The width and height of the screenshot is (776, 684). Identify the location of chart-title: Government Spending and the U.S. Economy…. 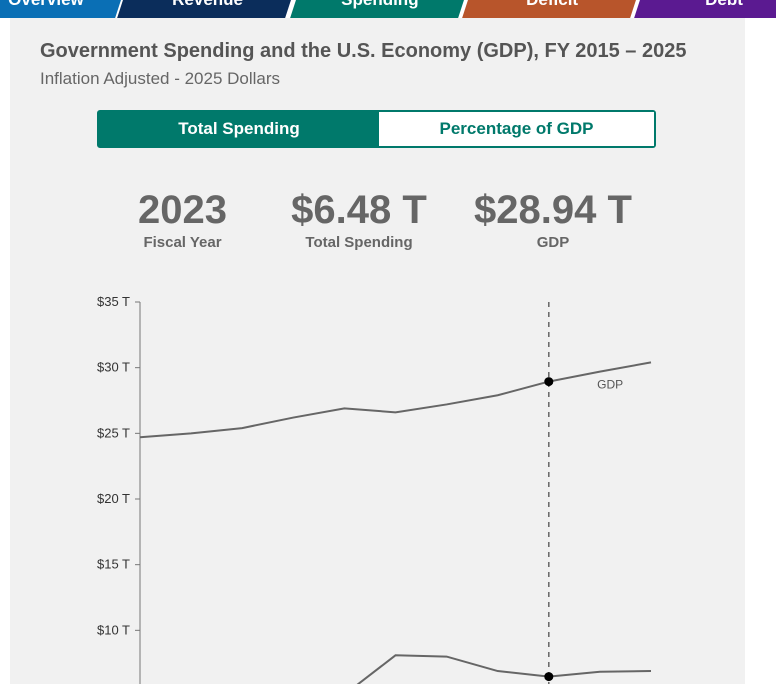
(363, 51).